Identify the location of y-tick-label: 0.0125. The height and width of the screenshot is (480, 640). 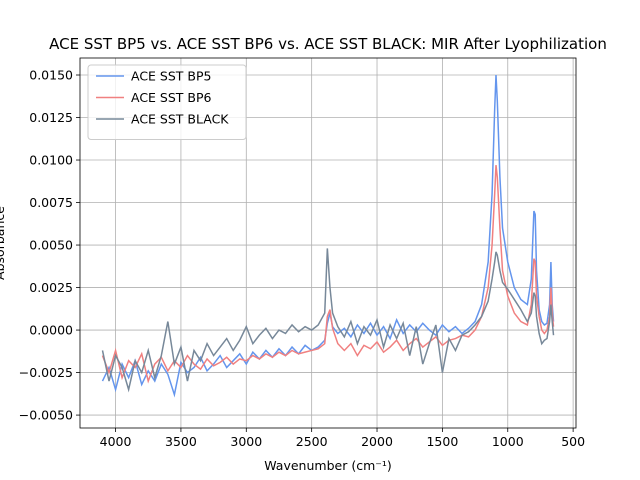
(51, 117).